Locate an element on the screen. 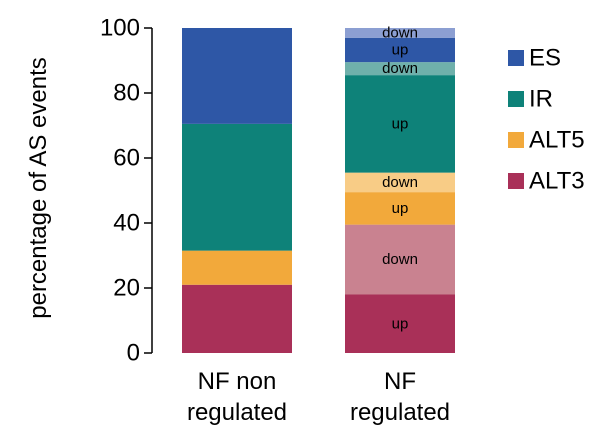  legend: ES IR ALT5 ALT3 is located at coordinates (546, 120).